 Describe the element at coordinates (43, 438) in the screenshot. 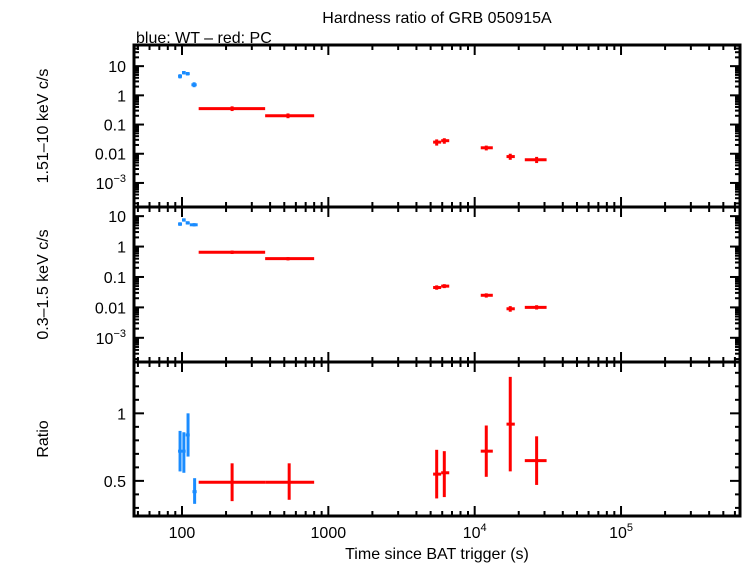

I see `y-axis-label: Ratio` at that location.